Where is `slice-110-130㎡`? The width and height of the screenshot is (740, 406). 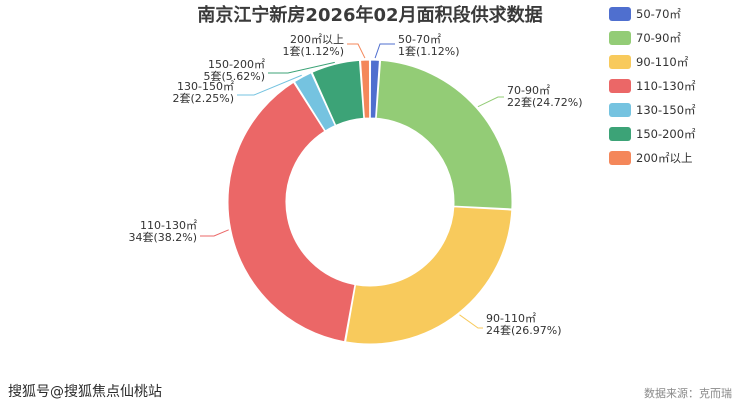
slice-110-130㎡ is located at coordinates (291, 212).